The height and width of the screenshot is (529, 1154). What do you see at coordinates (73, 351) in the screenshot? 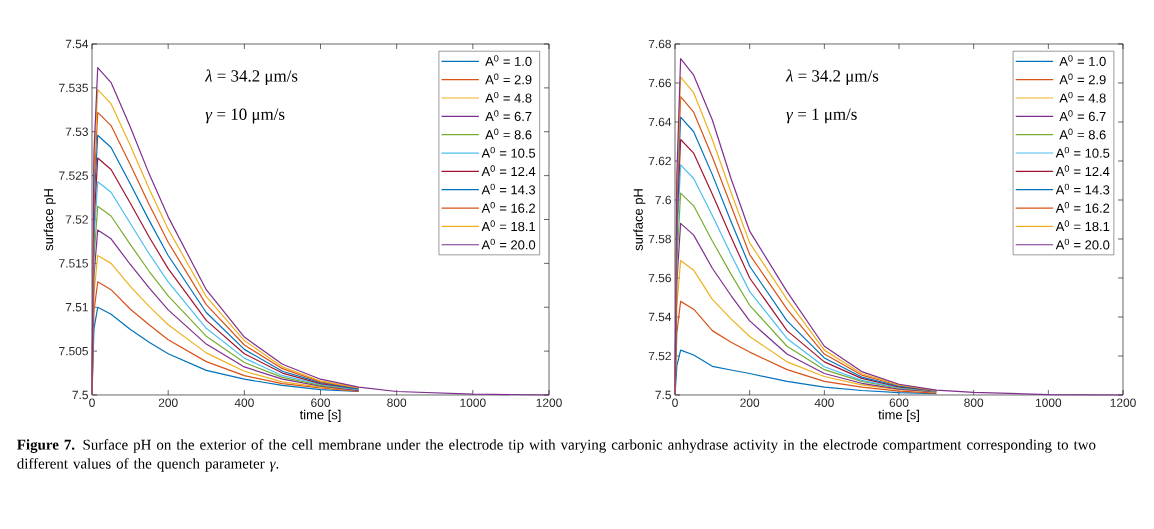
I see `y-tick-label: 7.505` at bounding box center [73, 351].